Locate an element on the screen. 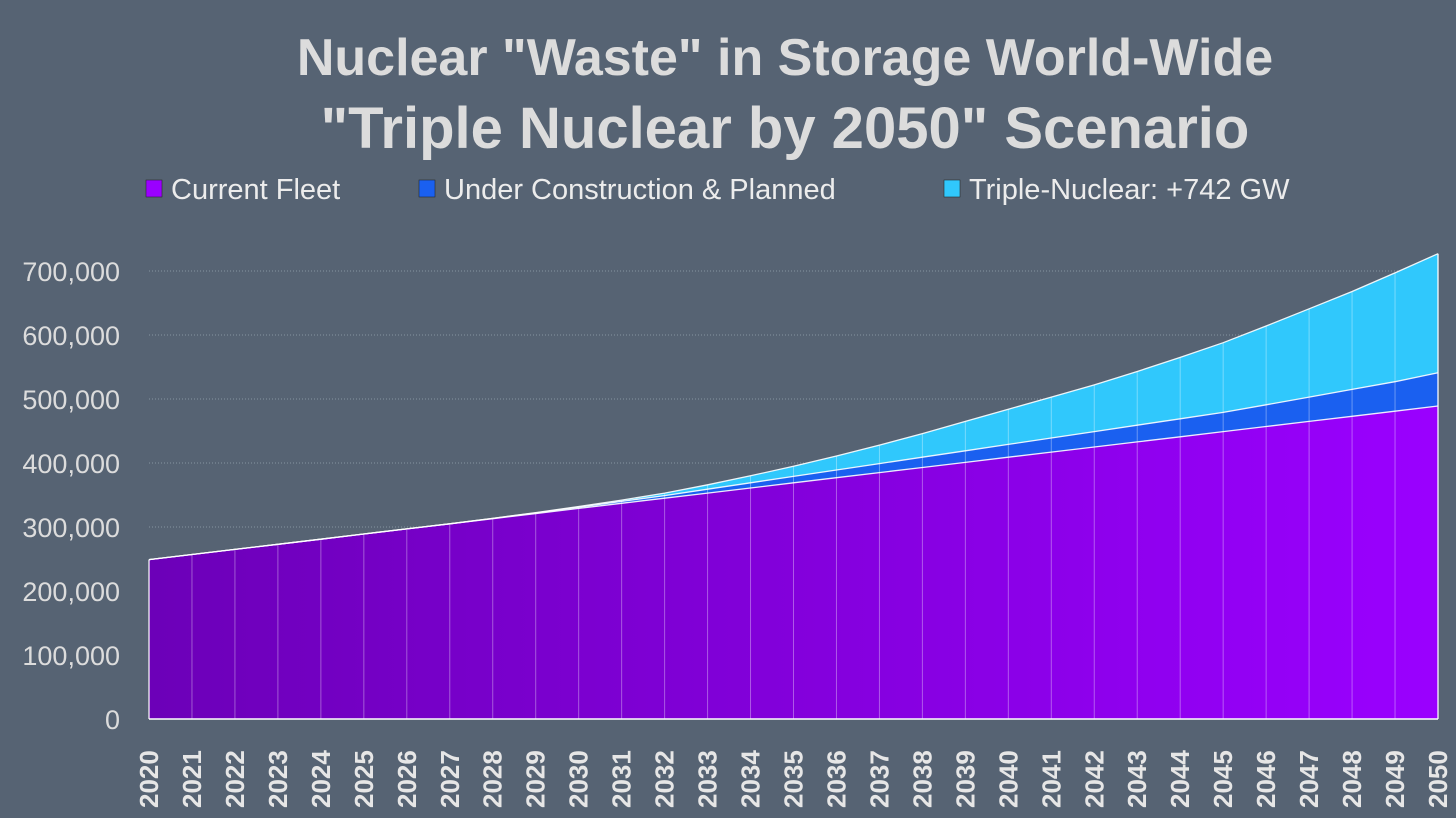  x-tick-label: 2024 is located at coordinates (321, 779).